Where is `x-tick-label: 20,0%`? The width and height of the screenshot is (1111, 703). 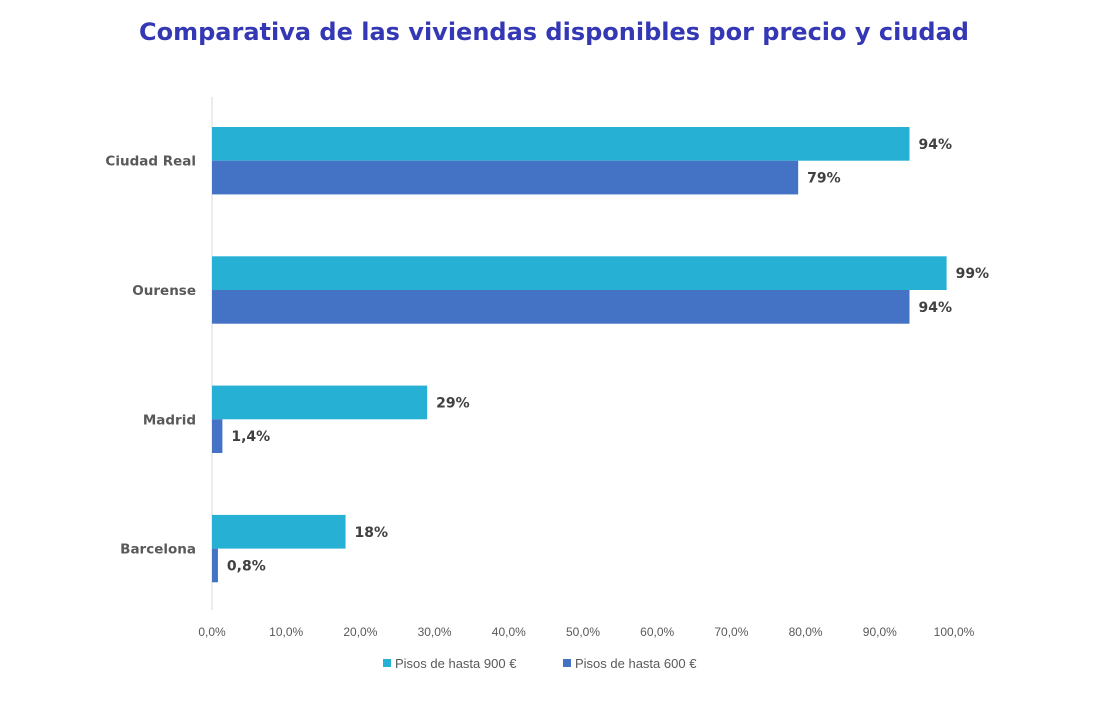 x-tick-label: 20,0% is located at coordinates (360, 632).